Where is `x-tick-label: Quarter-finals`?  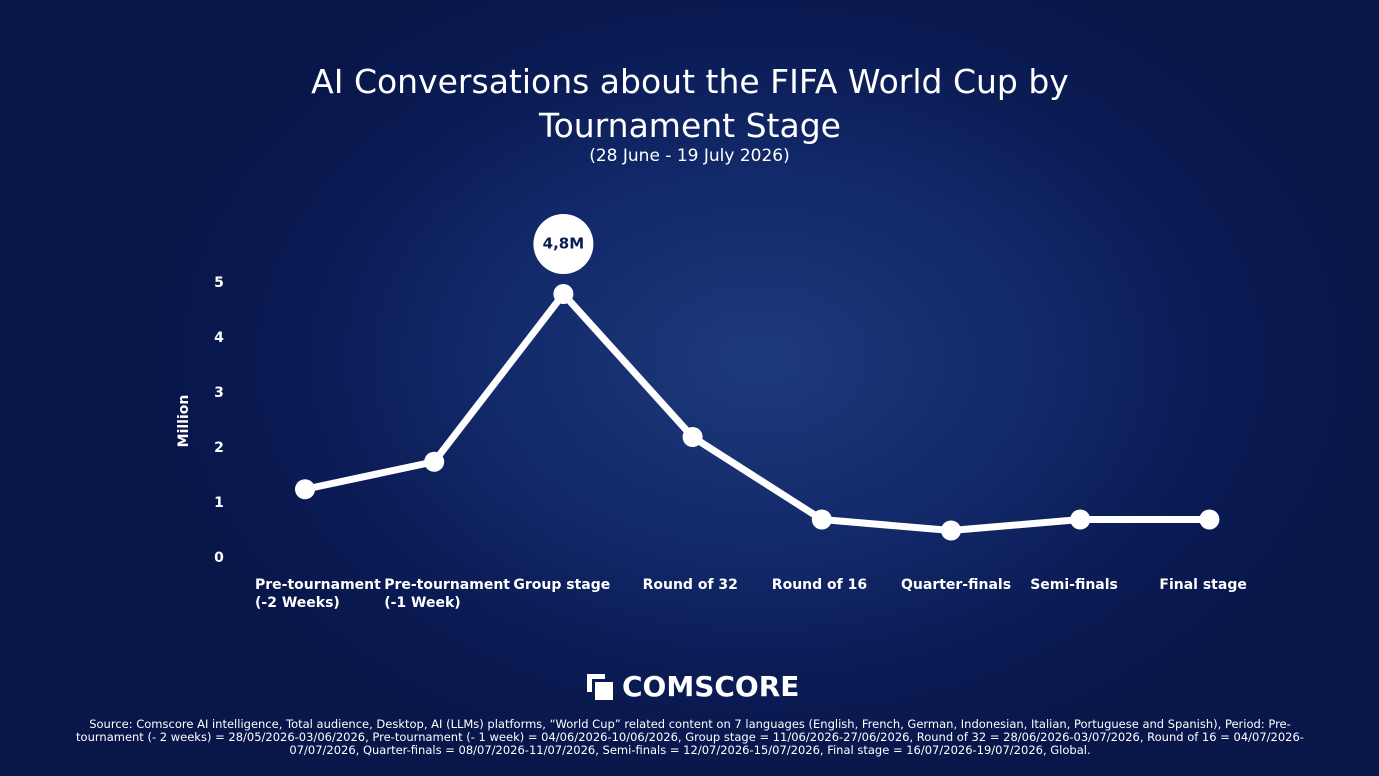
x-tick-label: Quarter-finals is located at coordinates (956, 585).